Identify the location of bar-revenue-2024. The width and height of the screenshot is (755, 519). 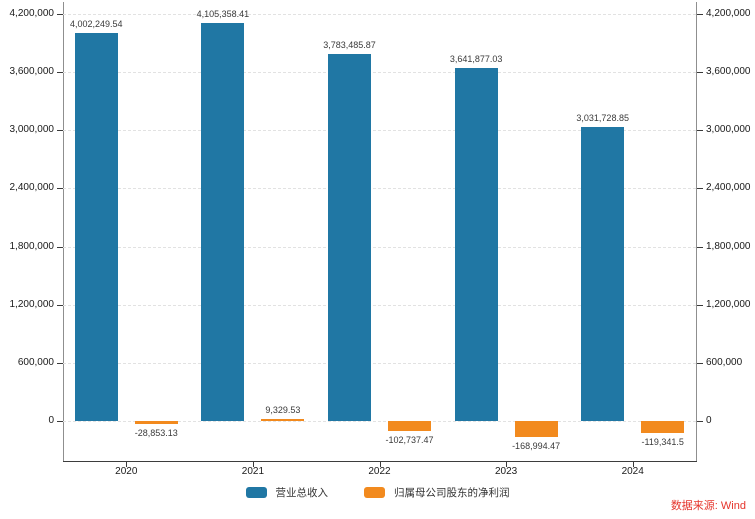
(603, 274).